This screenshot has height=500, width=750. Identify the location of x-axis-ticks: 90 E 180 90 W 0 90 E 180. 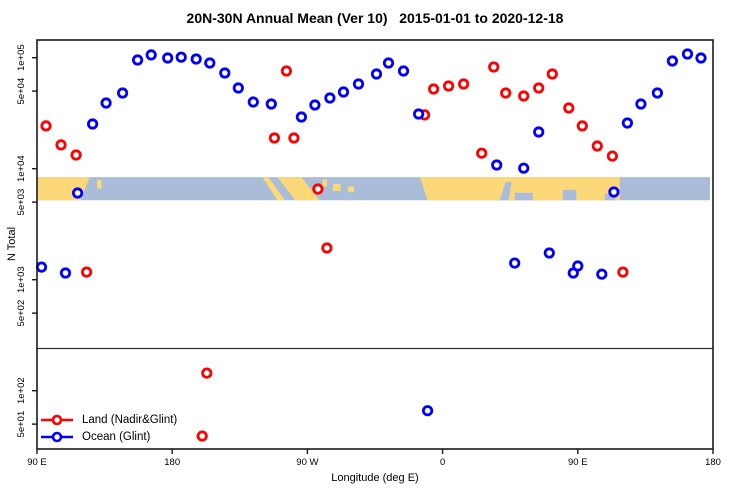
(374, 458).